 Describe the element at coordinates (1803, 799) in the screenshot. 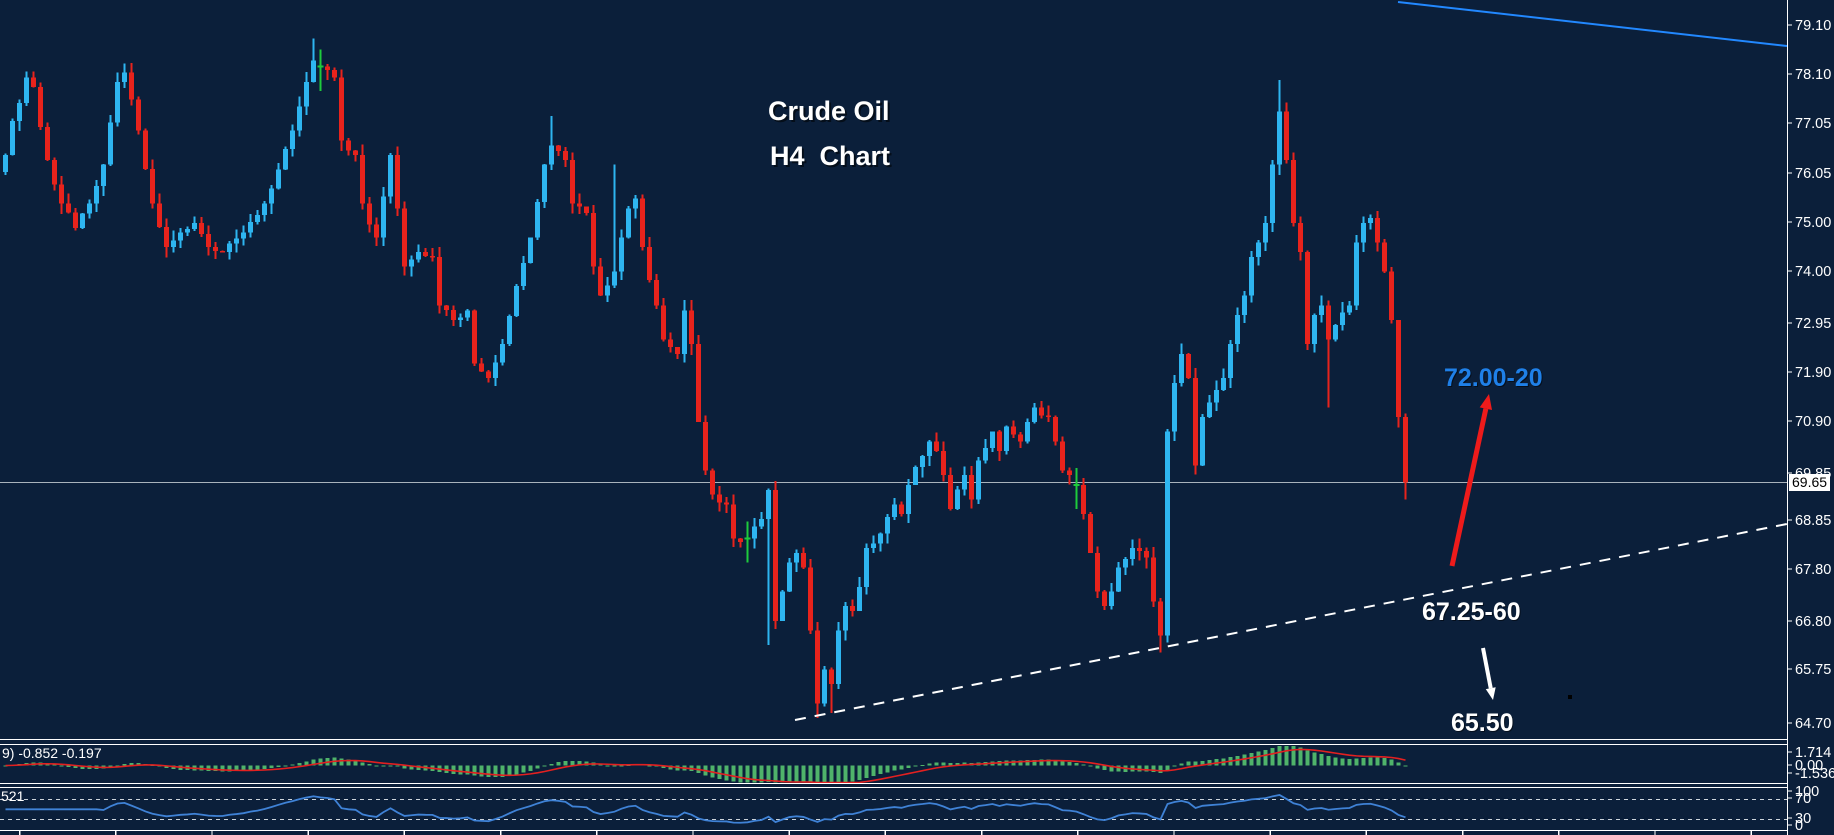

I see `rsi-axis-label: 70` at that location.